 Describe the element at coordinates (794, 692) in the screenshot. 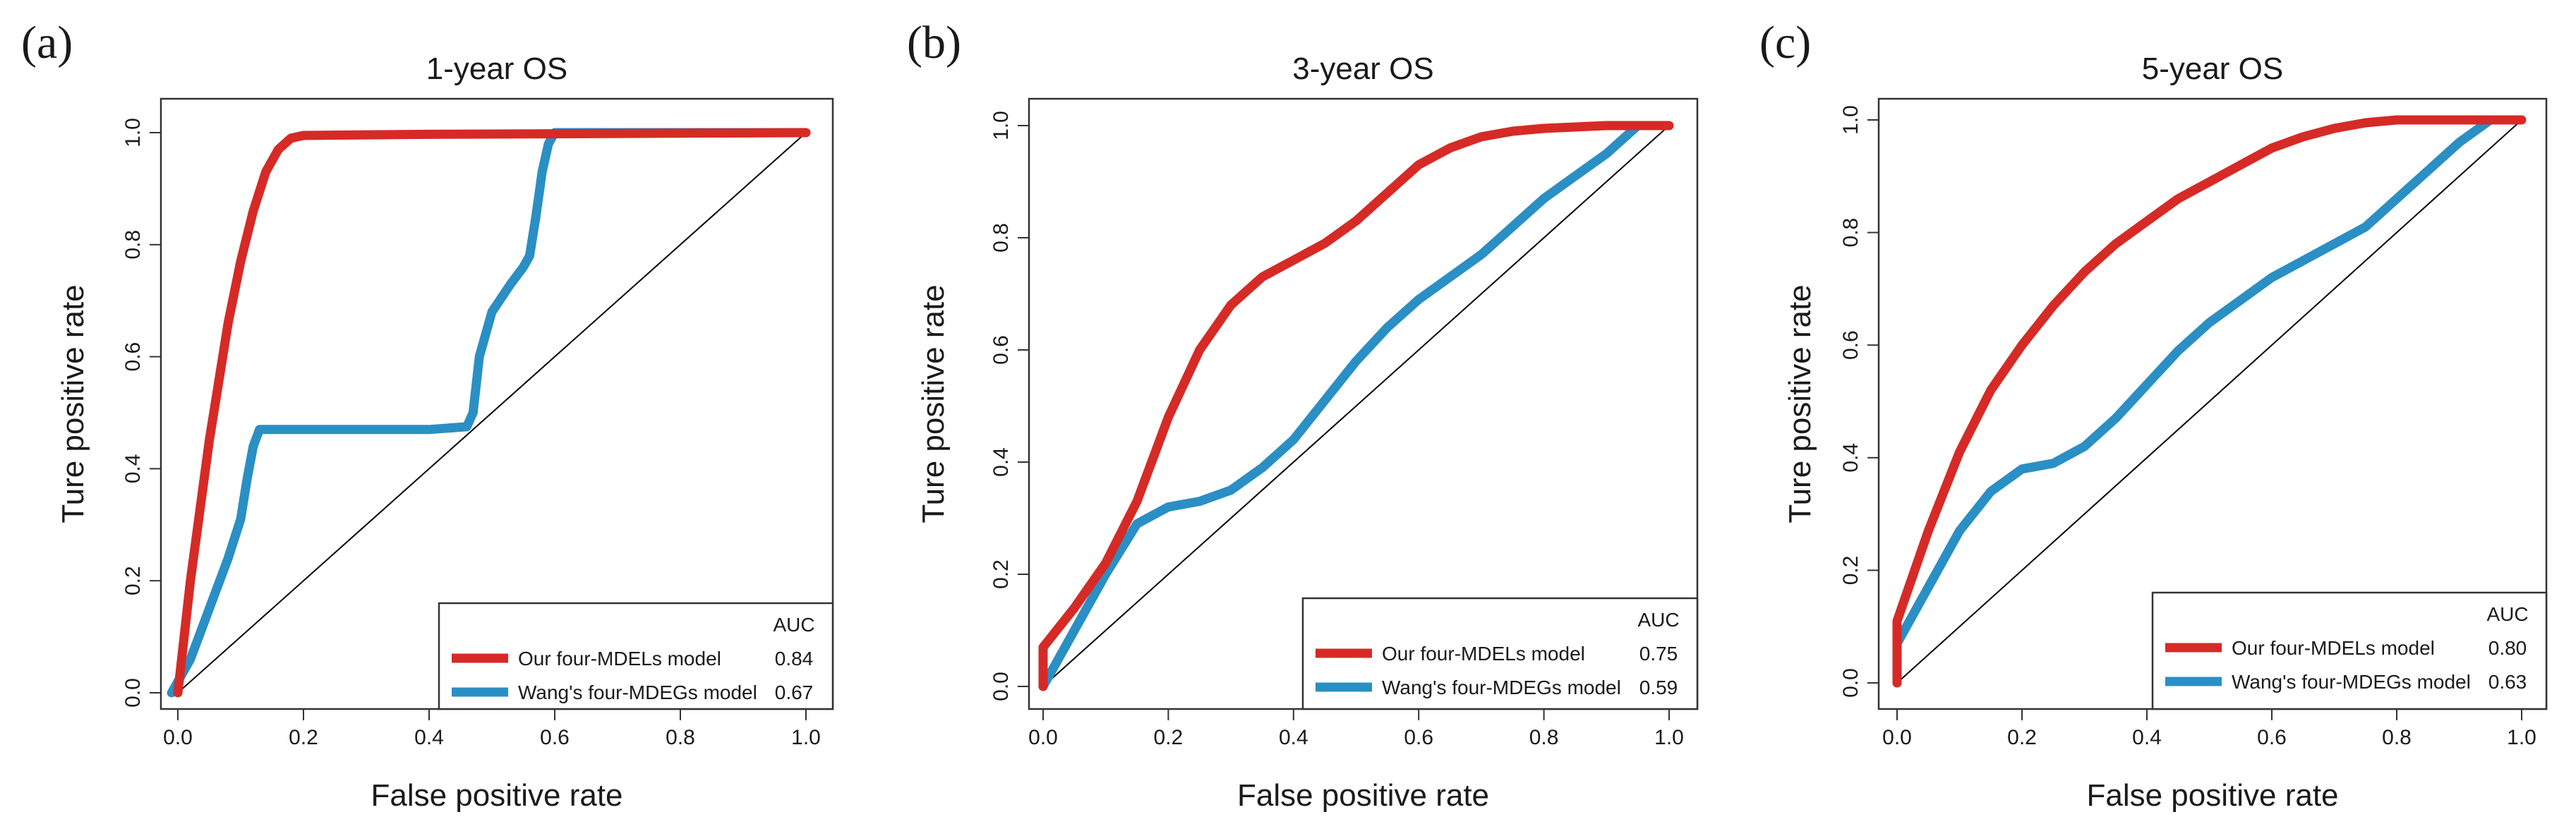

I see `legend-entry-auc: 0.67` at that location.